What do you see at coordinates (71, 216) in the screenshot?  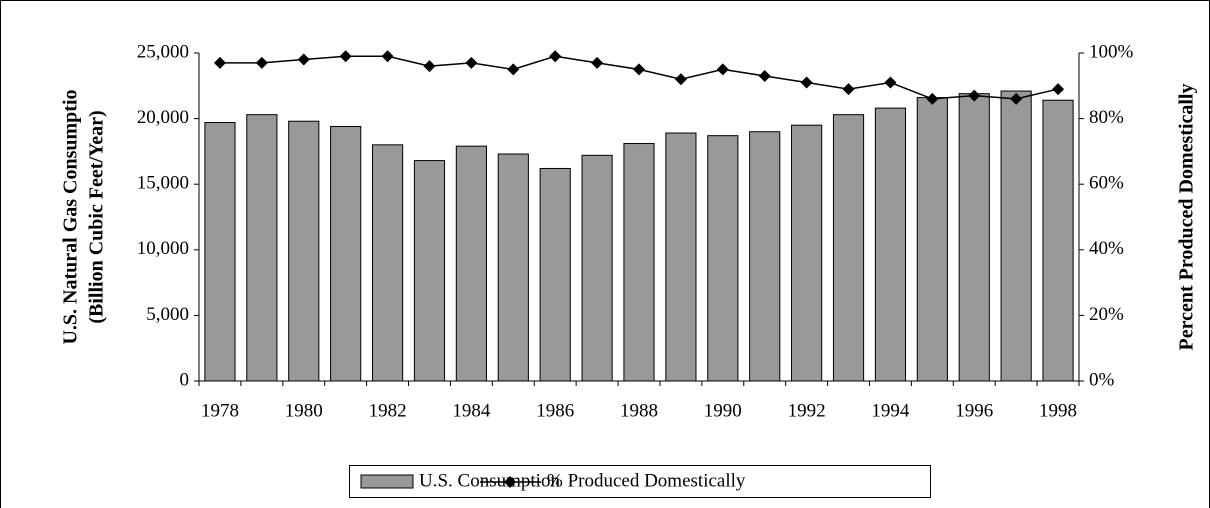 I see `y-axis-label: U.S. Natural Gas Consumptio` at bounding box center [71, 216].